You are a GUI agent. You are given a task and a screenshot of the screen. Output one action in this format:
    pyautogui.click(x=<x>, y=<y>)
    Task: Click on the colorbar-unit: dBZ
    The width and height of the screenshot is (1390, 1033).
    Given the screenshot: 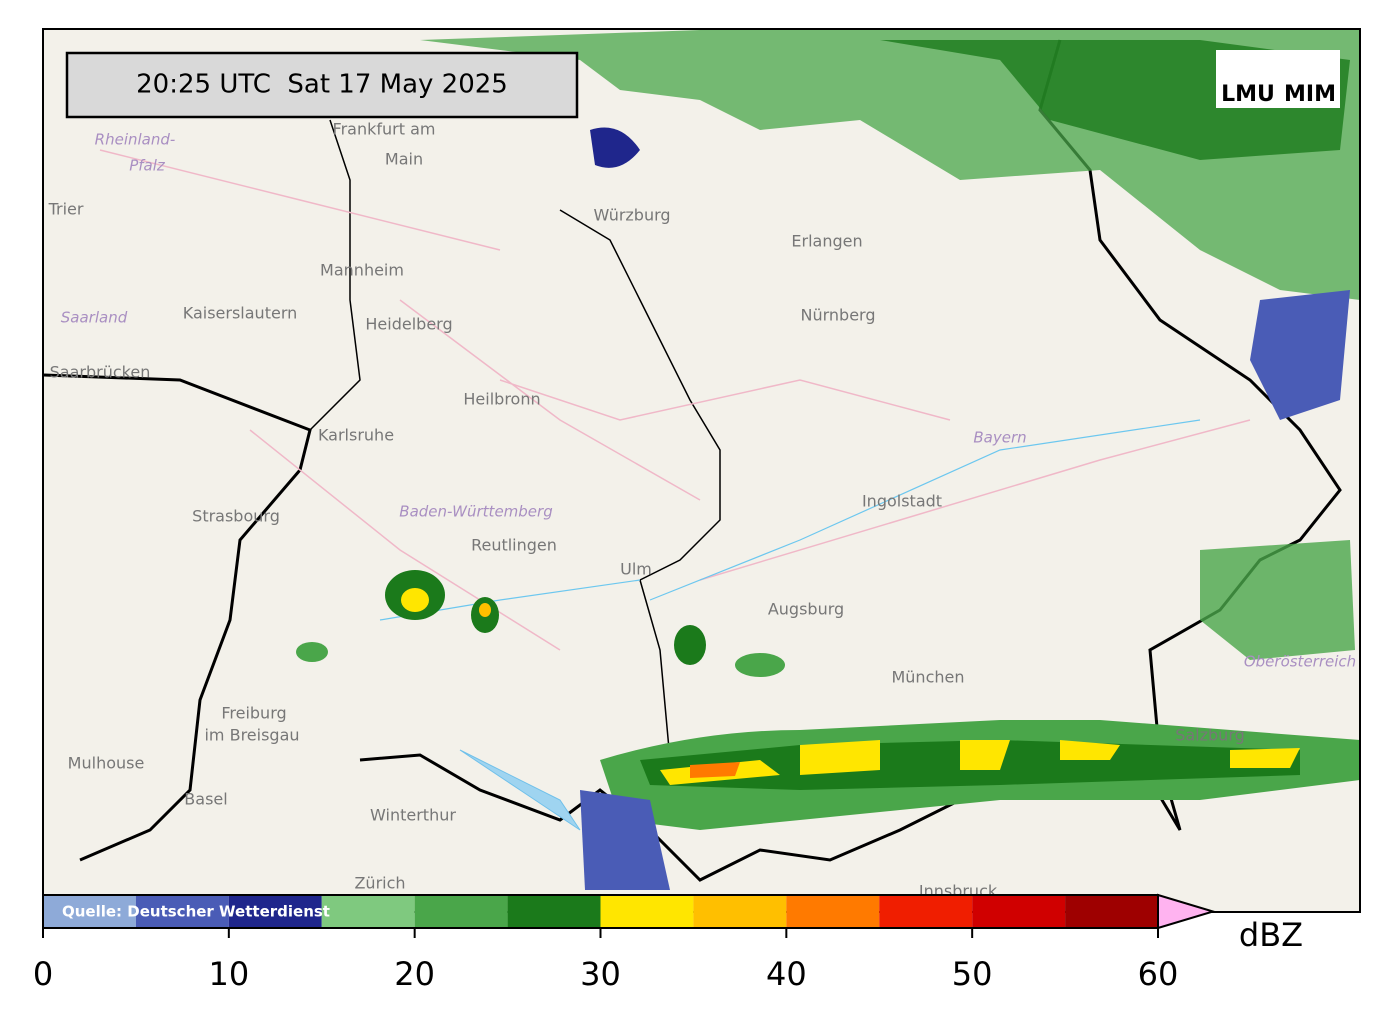 What is the action you would take?
    pyautogui.click(x=1271, y=935)
    